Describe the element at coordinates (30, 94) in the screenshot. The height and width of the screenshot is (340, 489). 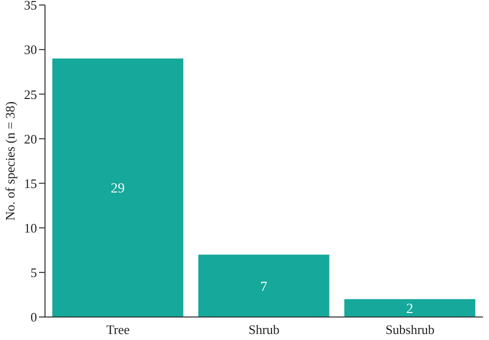
I see `y-tick-label: 25` at that location.